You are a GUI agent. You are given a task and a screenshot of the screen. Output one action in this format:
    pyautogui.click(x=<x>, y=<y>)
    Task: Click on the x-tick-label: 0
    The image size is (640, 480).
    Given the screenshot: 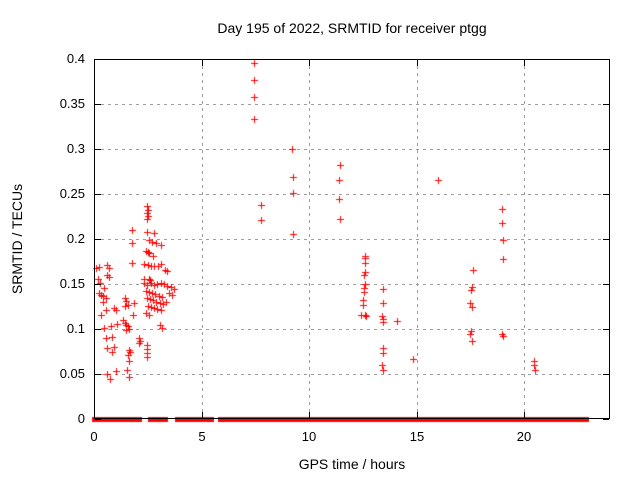 What is the action you would take?
    pyautogui.click(x=94, y=436)
    